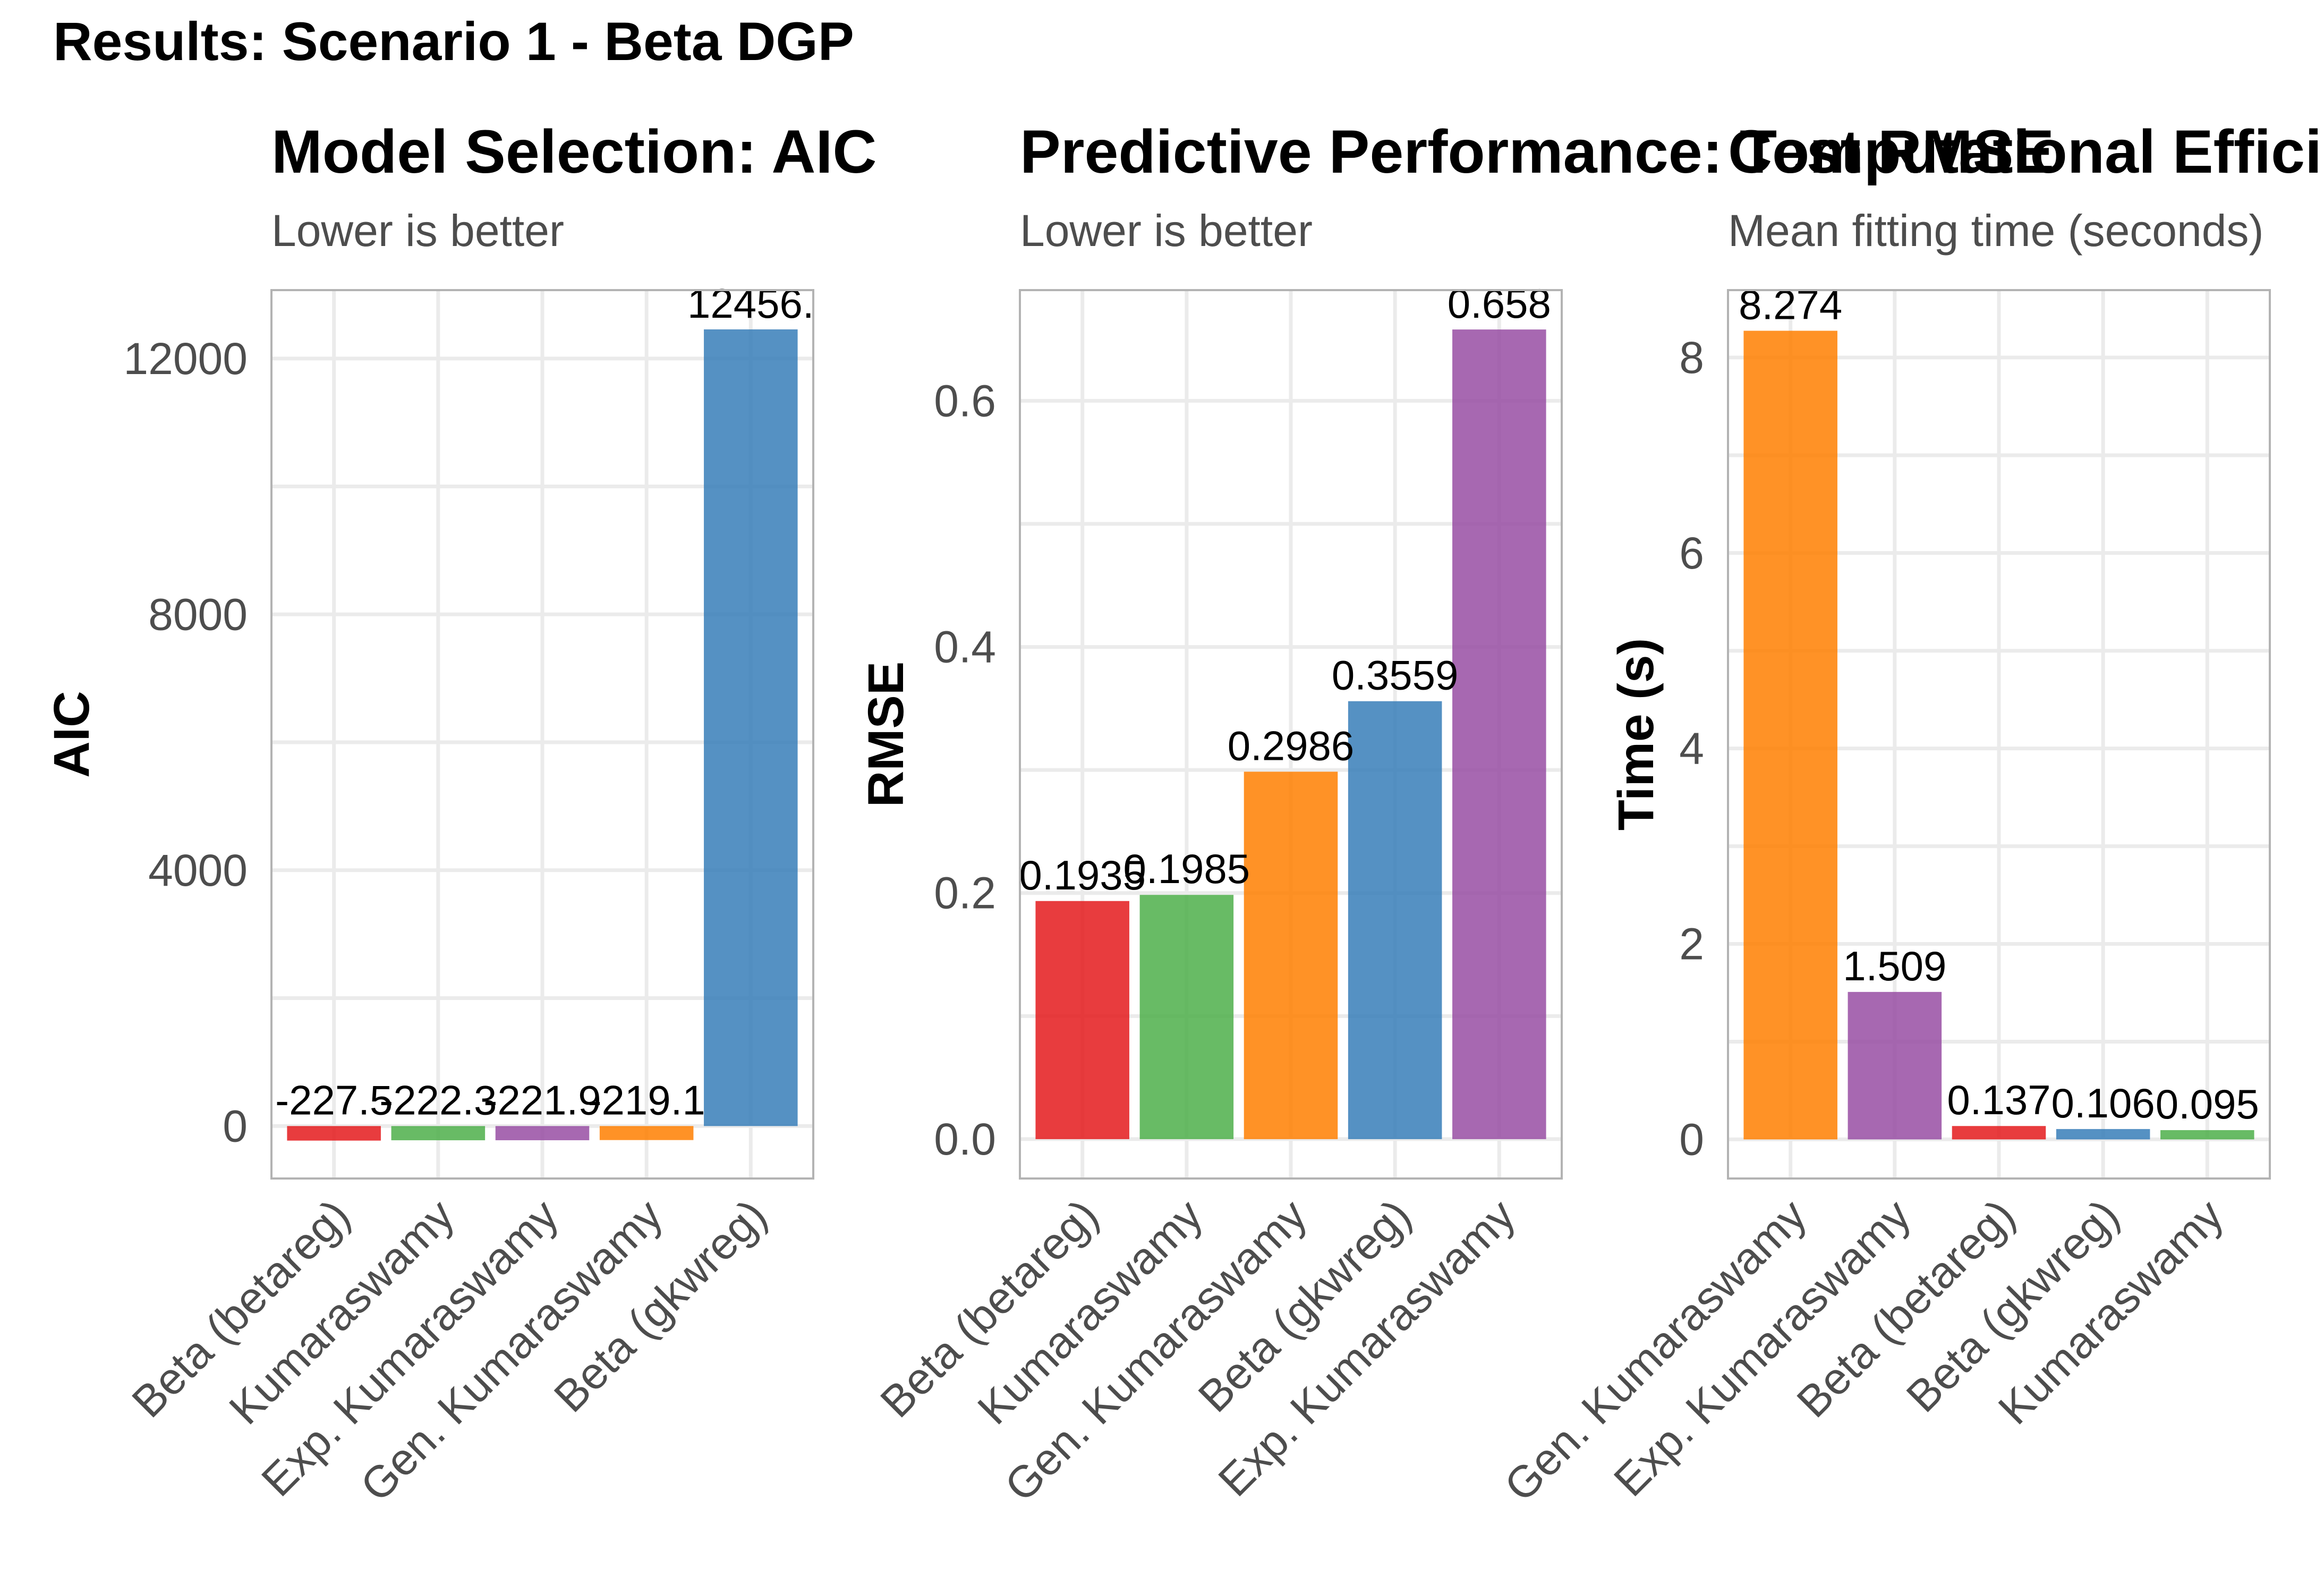  What do you see at coordinates (1396, 675) in the screenshot?
I see `data-label: 0.3559` at bounding box center [1396, 675].